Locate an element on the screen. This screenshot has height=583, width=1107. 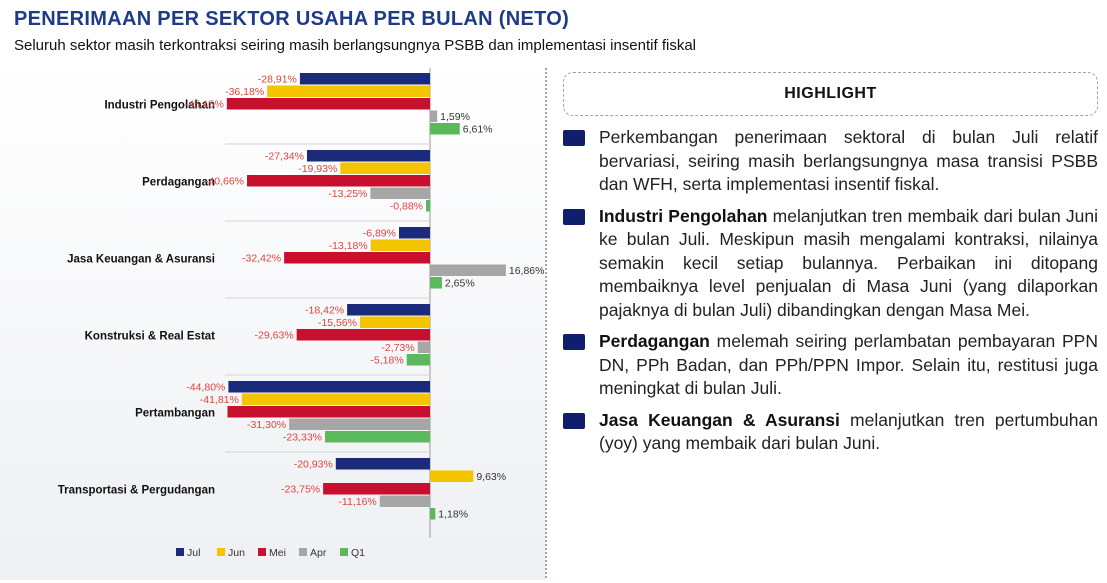
data-label: -5,18% is located at coordinates (386, 361).